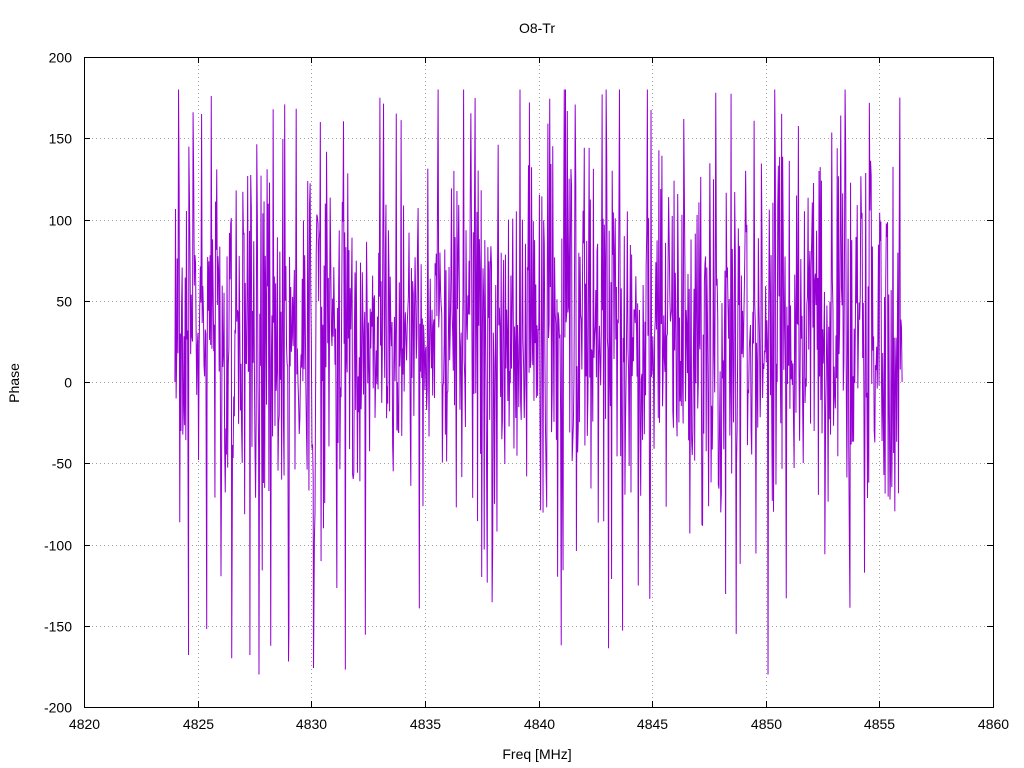 Image resolution: width=1024 pixels, height=768 pixels. Describe the element at coordinates (879, 724) in the screenshot. I see `x-tick-label: 4855` at that location.